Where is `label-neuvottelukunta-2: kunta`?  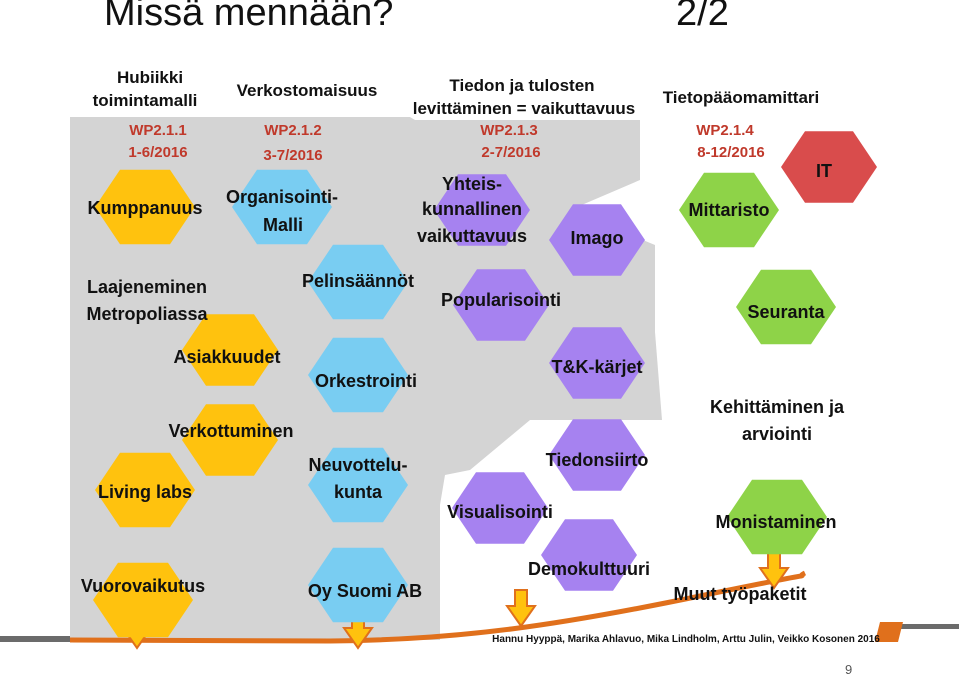 label-neuvottelukunta-2: kunta is located at coordinates (358, 492).